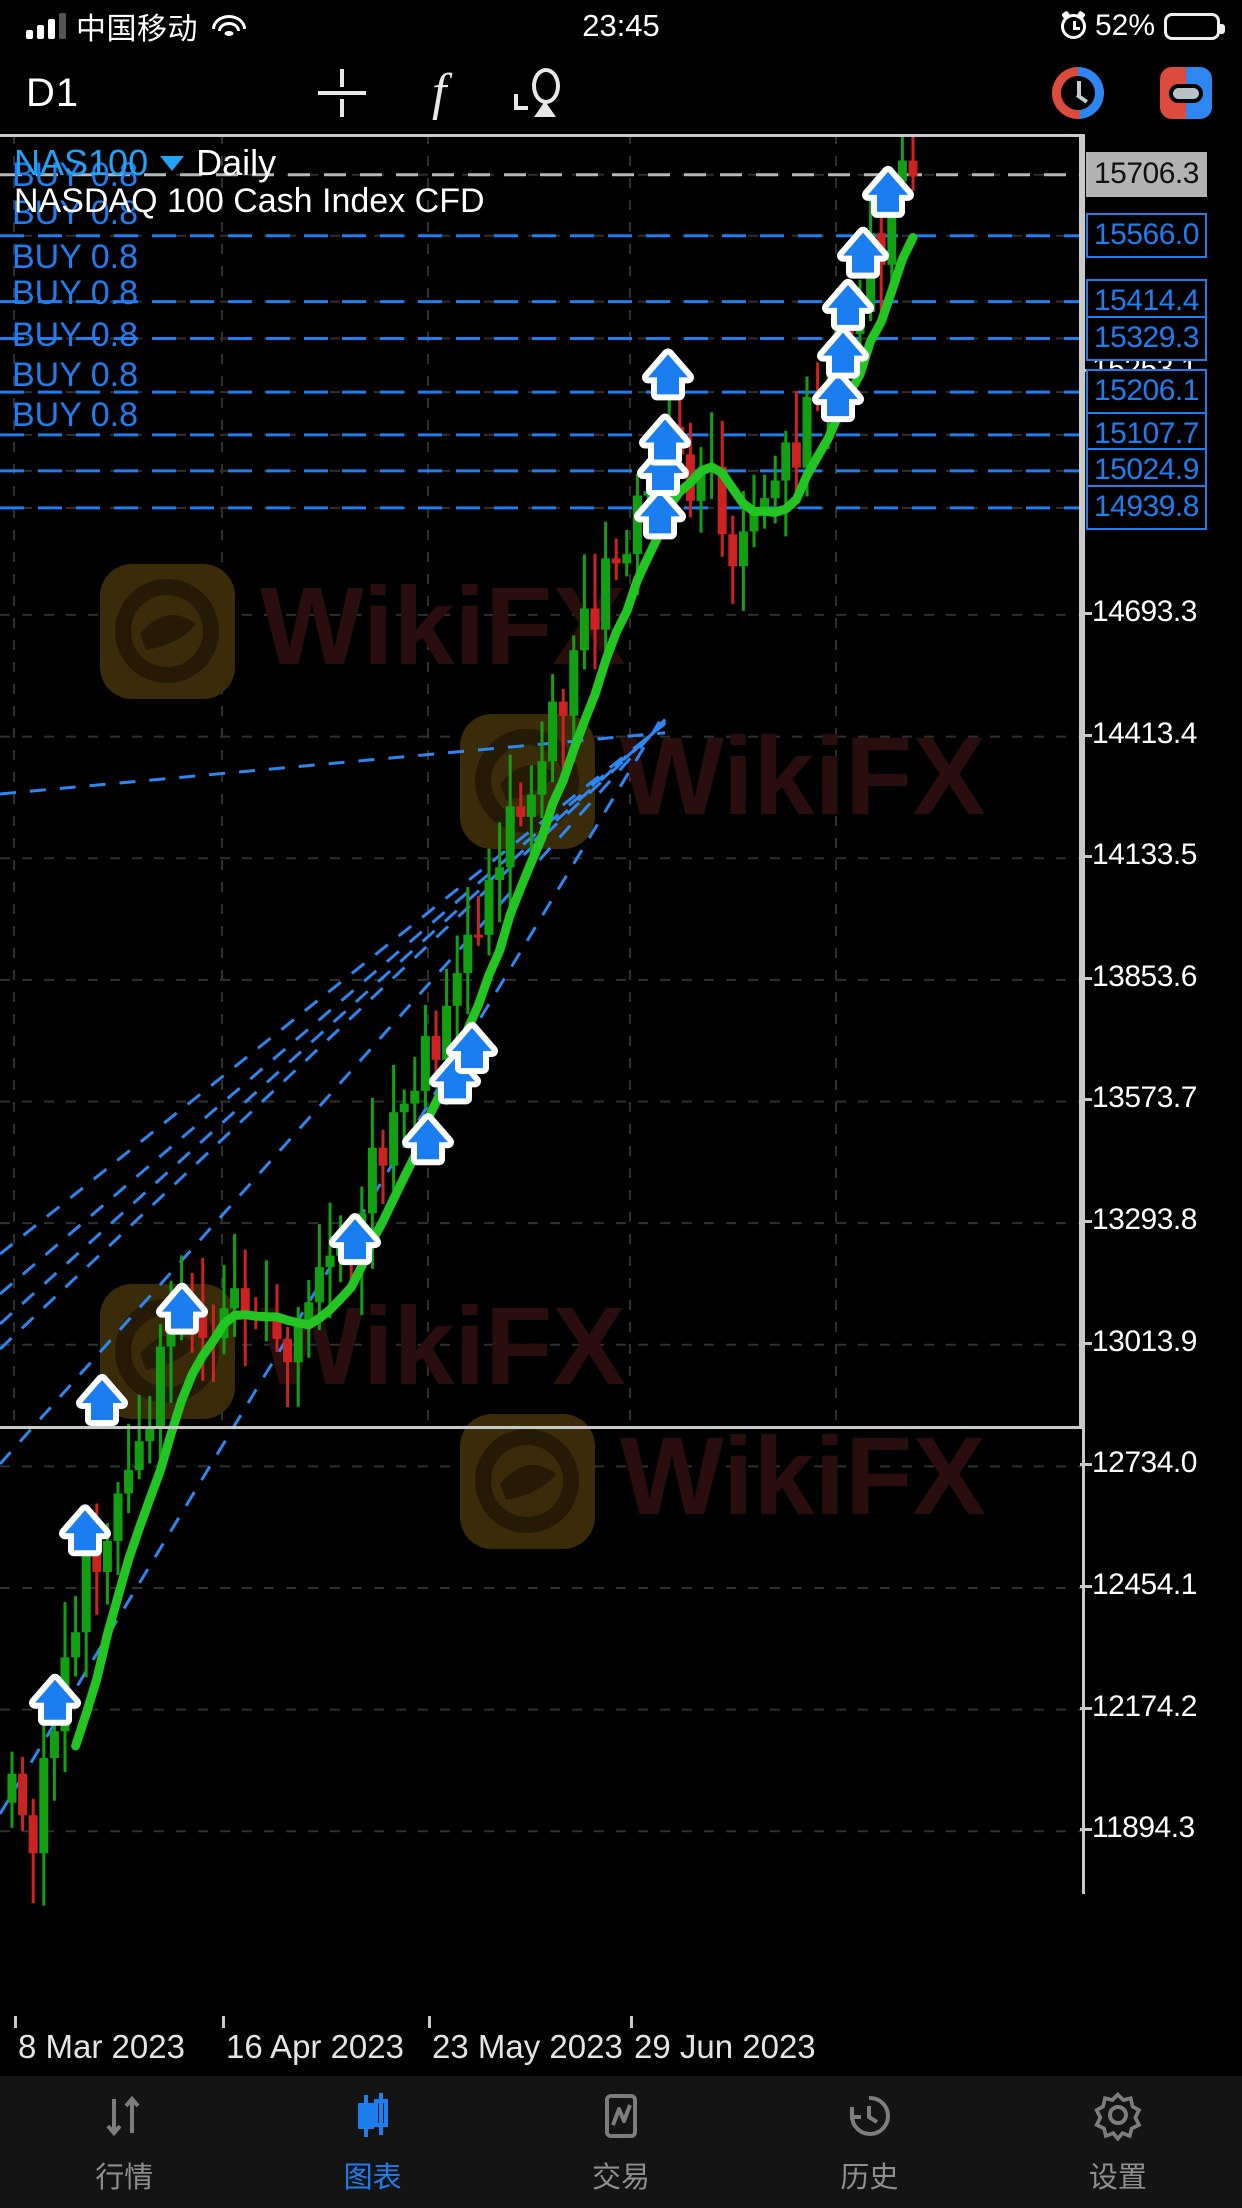  Describe the element at coordinates (1138, 1585) in the screenshot. I see `price-tick-label: 12454.1` at that location.